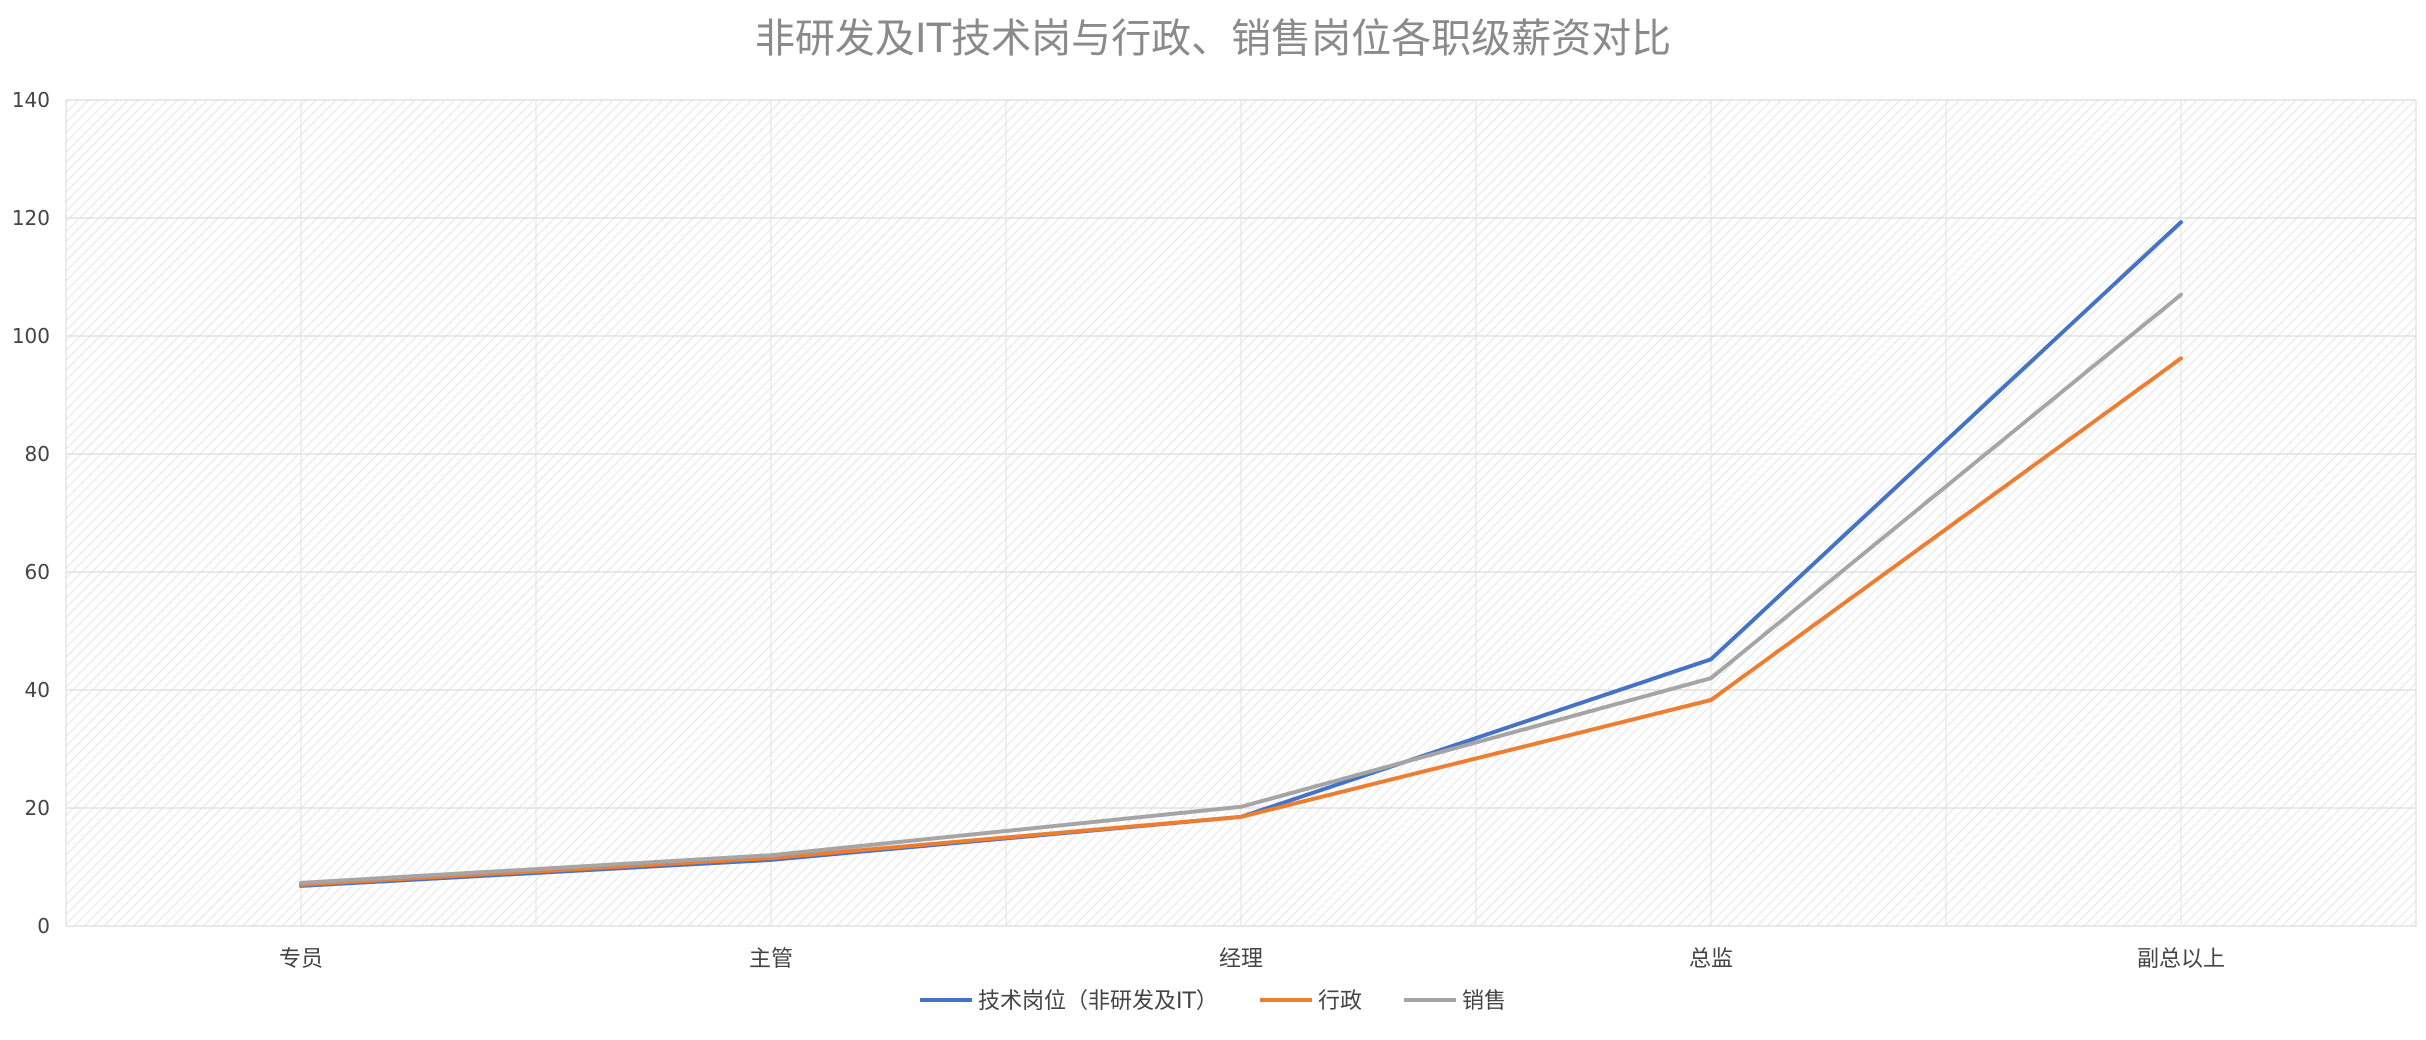 Image resolution: width=2426 pixels, height=1040 pixels. What do you see at coordinates (1098, 1001) in the screenshot?
I see `legend-label: 技术岗位（非研发及IT）` at bounding box center [1098, 1001].